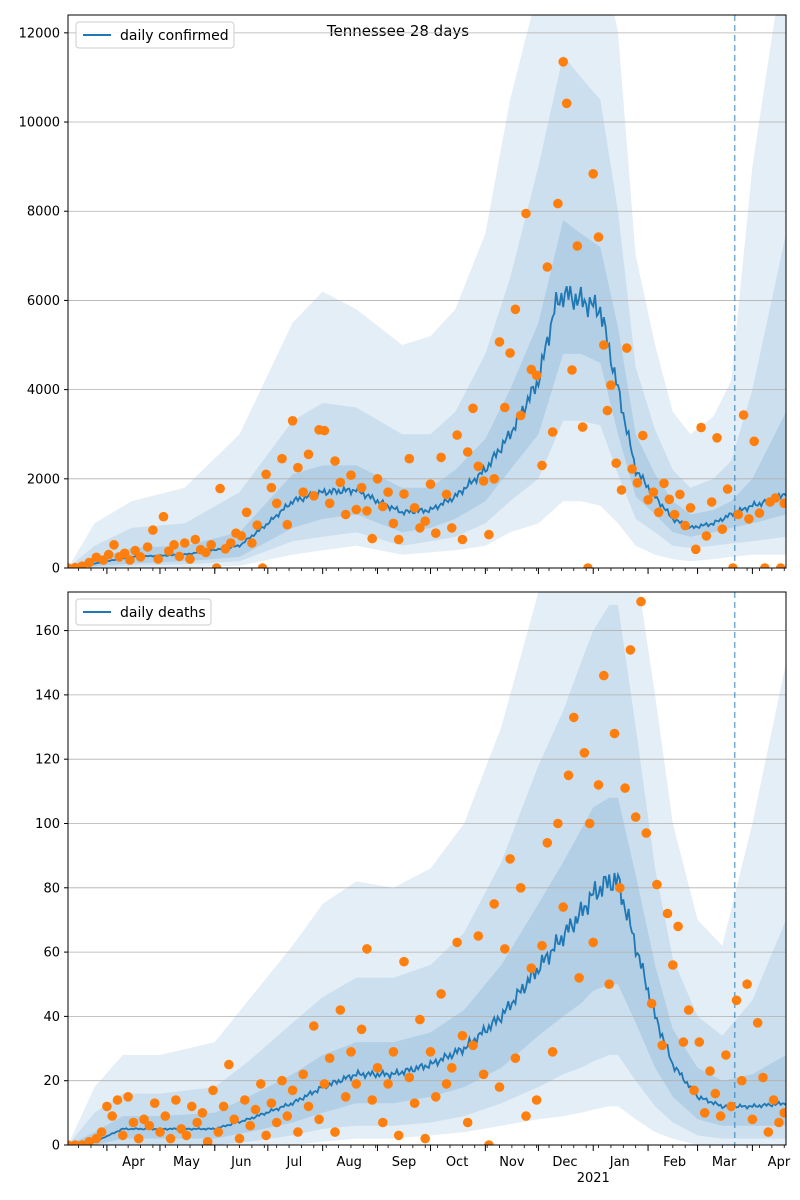  I want to click on deaths-y-tick-label: 0, so click(56, 1146).